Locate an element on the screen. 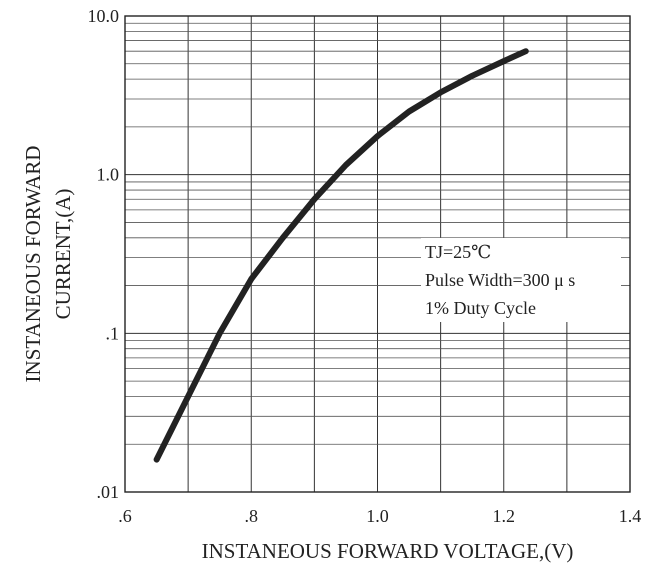 This screenshot has height=574, width=655. annotation-pulse-width: Pulse Width=300 μ s is located at coordinates (500, 280).